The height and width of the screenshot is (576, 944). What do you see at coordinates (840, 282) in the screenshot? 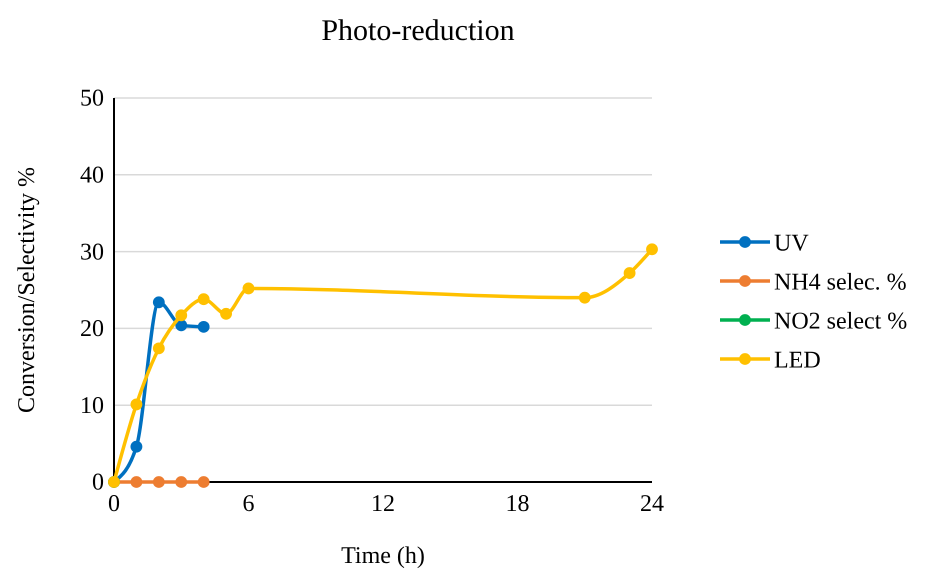
I see `legend-label: NH4 selec. %` at bounding box center [840, 282].